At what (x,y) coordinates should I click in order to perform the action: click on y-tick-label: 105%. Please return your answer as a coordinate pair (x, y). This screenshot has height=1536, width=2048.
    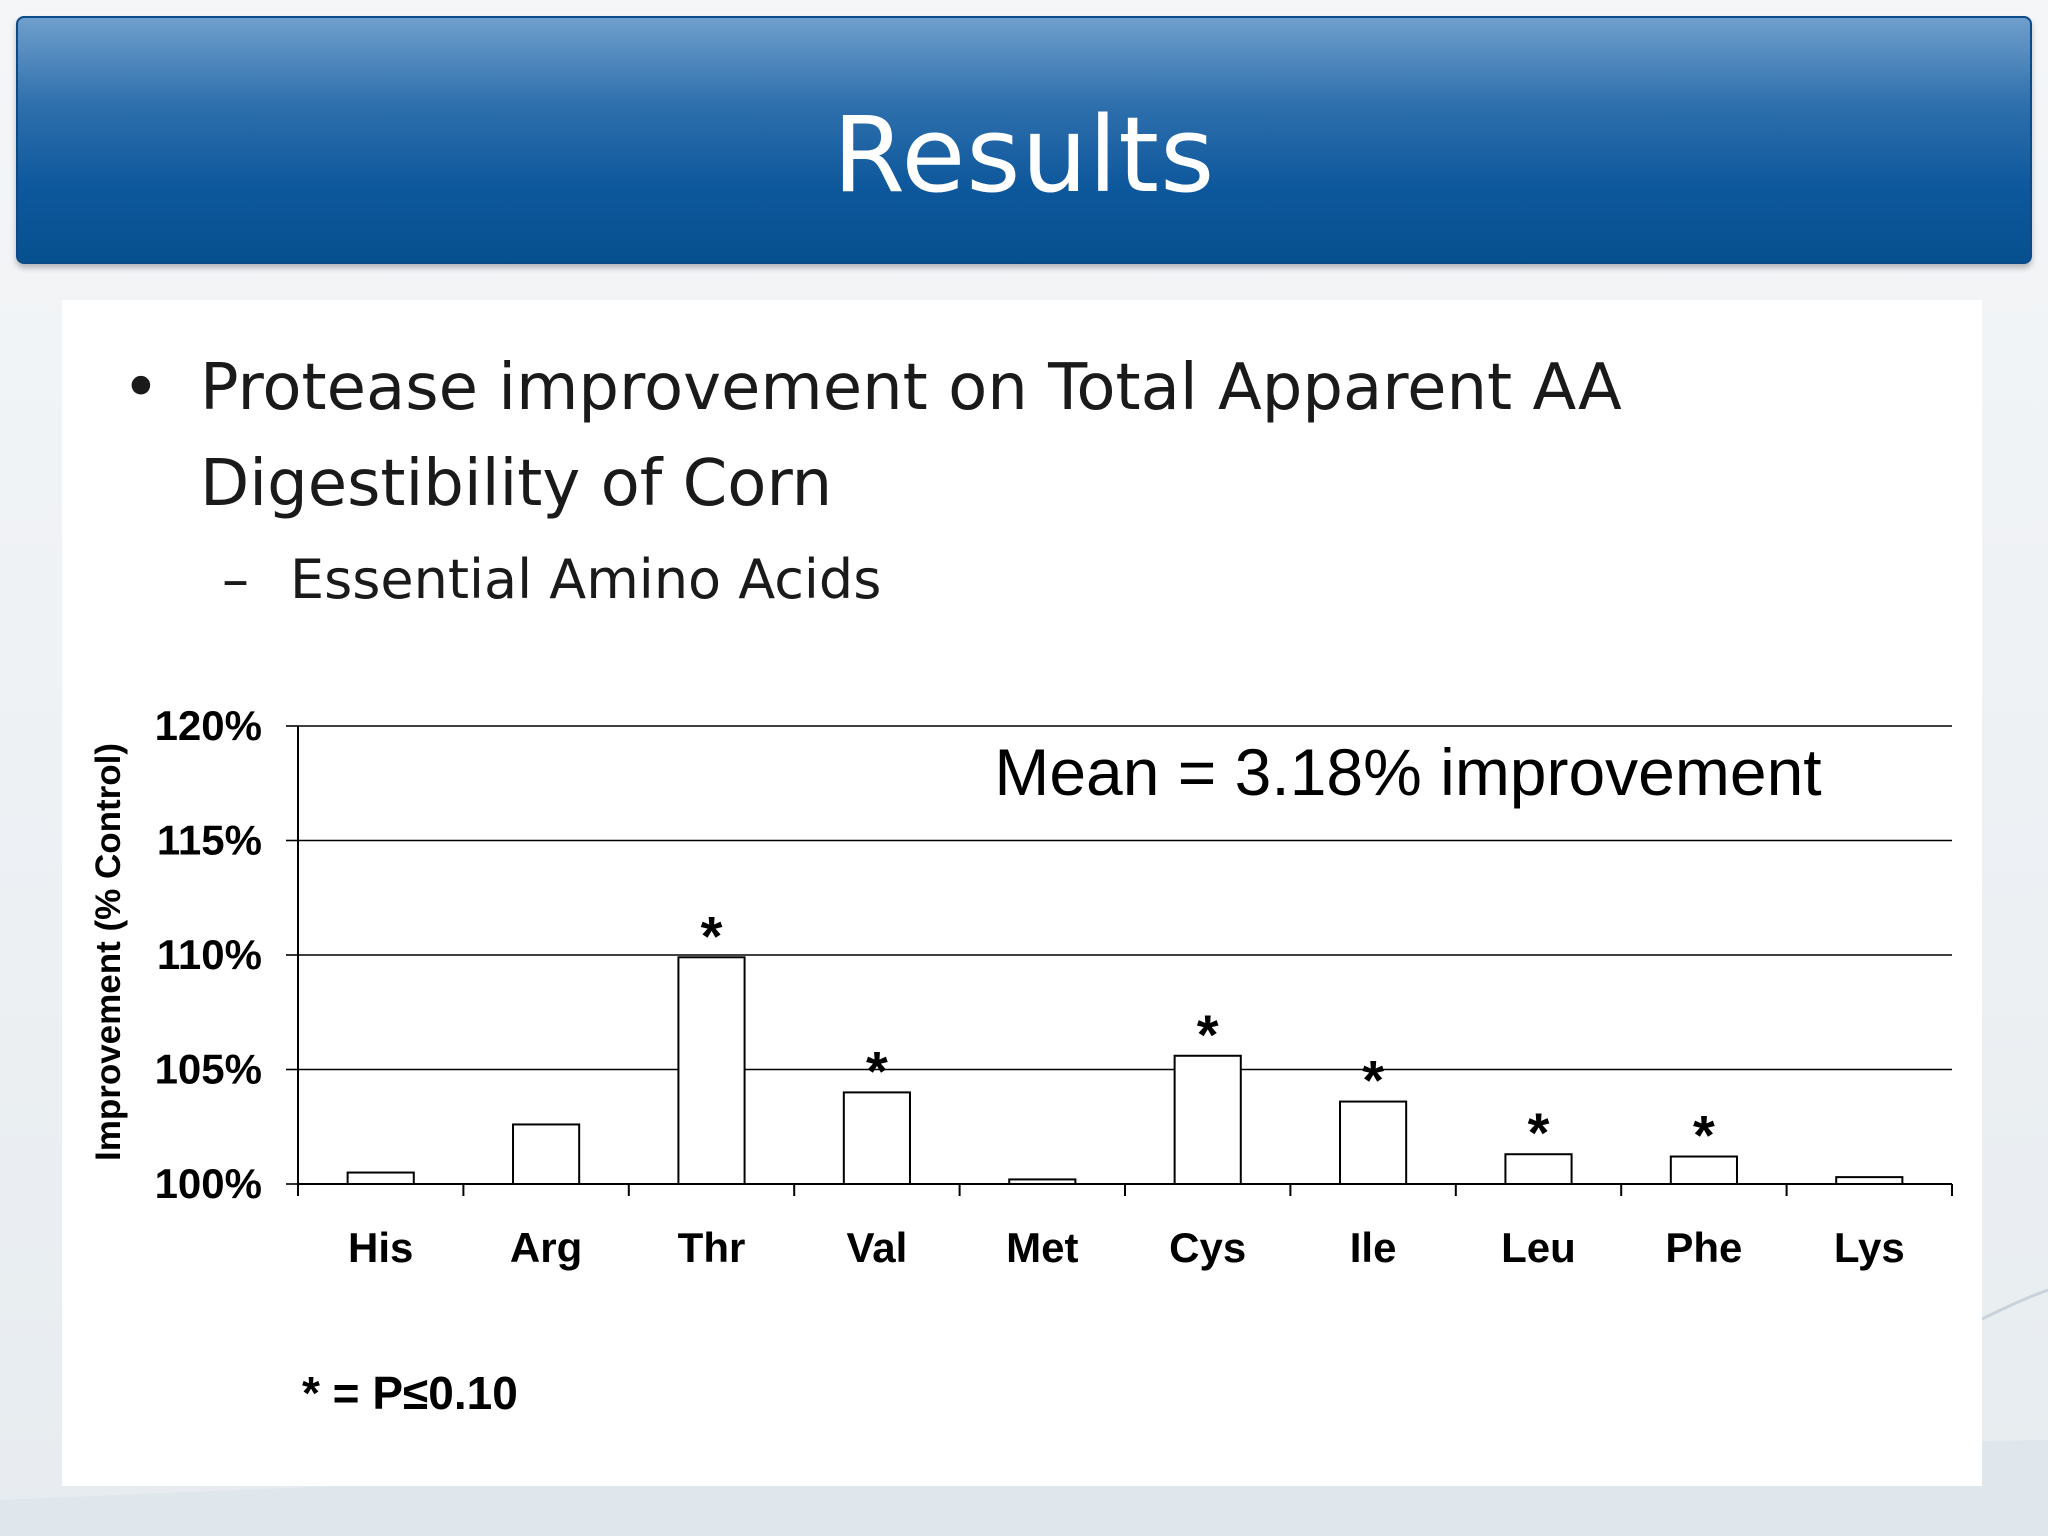
    Looking at the image, I should click on (208, 1069).